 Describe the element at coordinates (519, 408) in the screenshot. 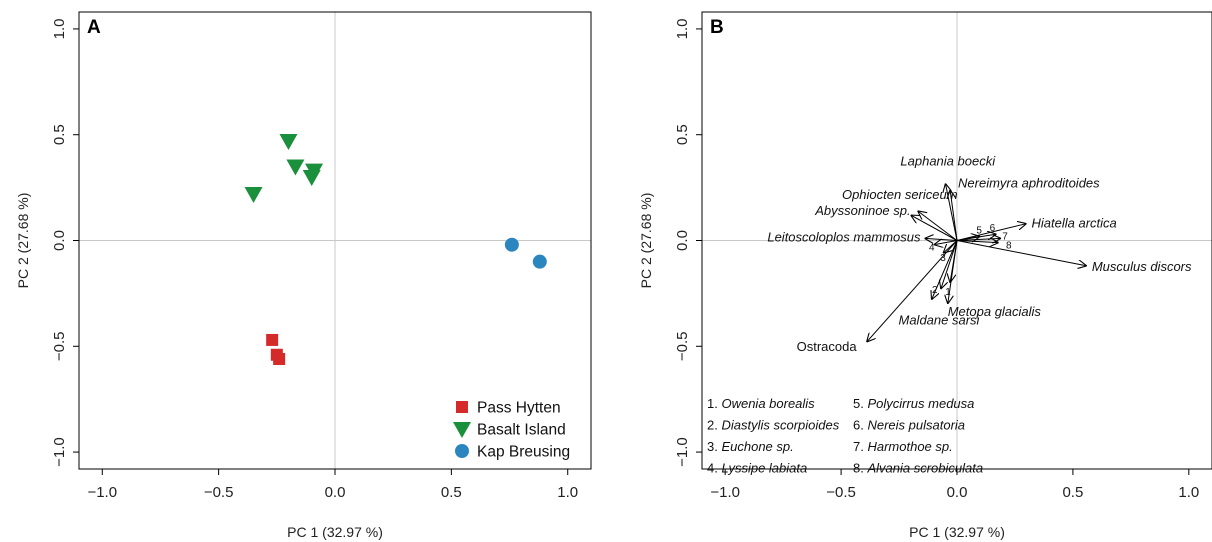

I see `legend-label: Pass Hytten` at that location.